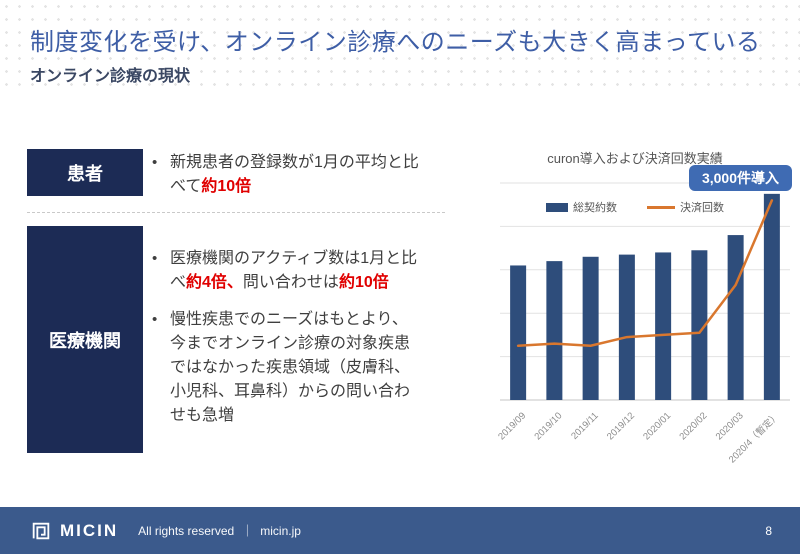 The image size is (800, 554). What do you see at coordinates (557, 207) in the screenshot?
I see `legend-bar-swatch` at bounding box center [557, 207].